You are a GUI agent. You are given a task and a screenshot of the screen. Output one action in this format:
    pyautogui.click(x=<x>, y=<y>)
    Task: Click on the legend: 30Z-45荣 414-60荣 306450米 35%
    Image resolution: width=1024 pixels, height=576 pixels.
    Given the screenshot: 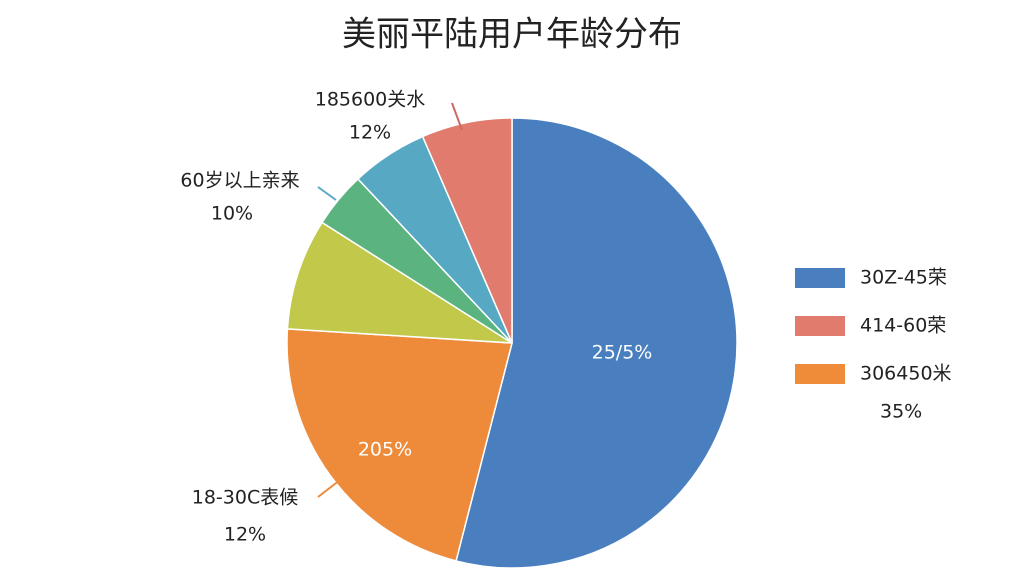 What is the action you would take?
    pyautogui.click(x=873, y=345)
    